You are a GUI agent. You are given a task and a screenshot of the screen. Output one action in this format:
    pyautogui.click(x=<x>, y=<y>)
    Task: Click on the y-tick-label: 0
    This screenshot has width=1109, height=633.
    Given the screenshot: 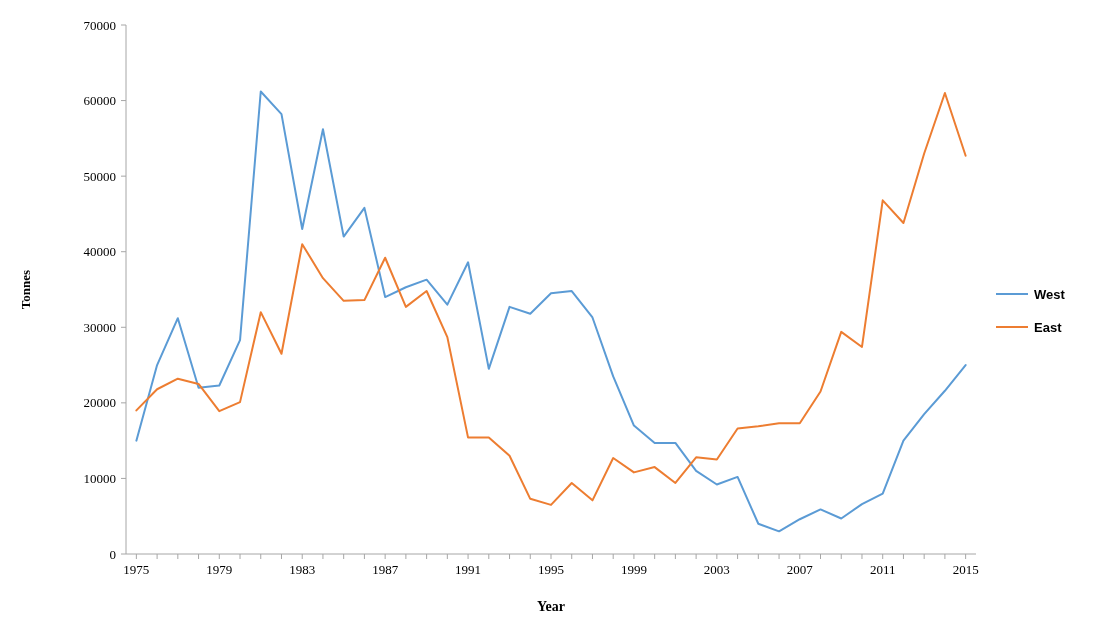 What is the action you would take?
    pyautogui.click(x=112, y=554)
    